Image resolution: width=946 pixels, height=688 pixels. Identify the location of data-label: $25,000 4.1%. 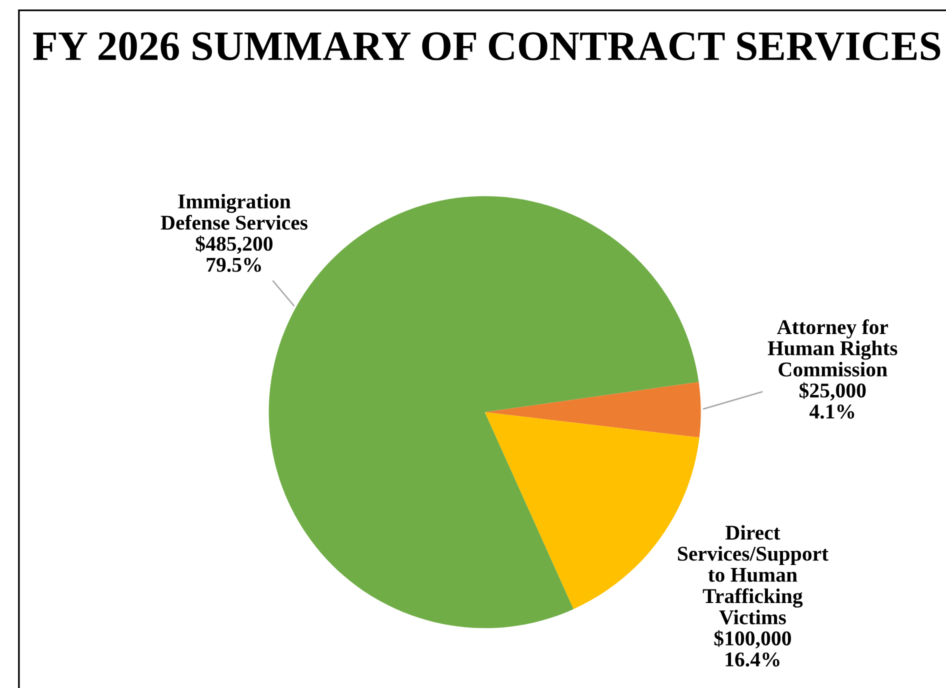
(833, 400).